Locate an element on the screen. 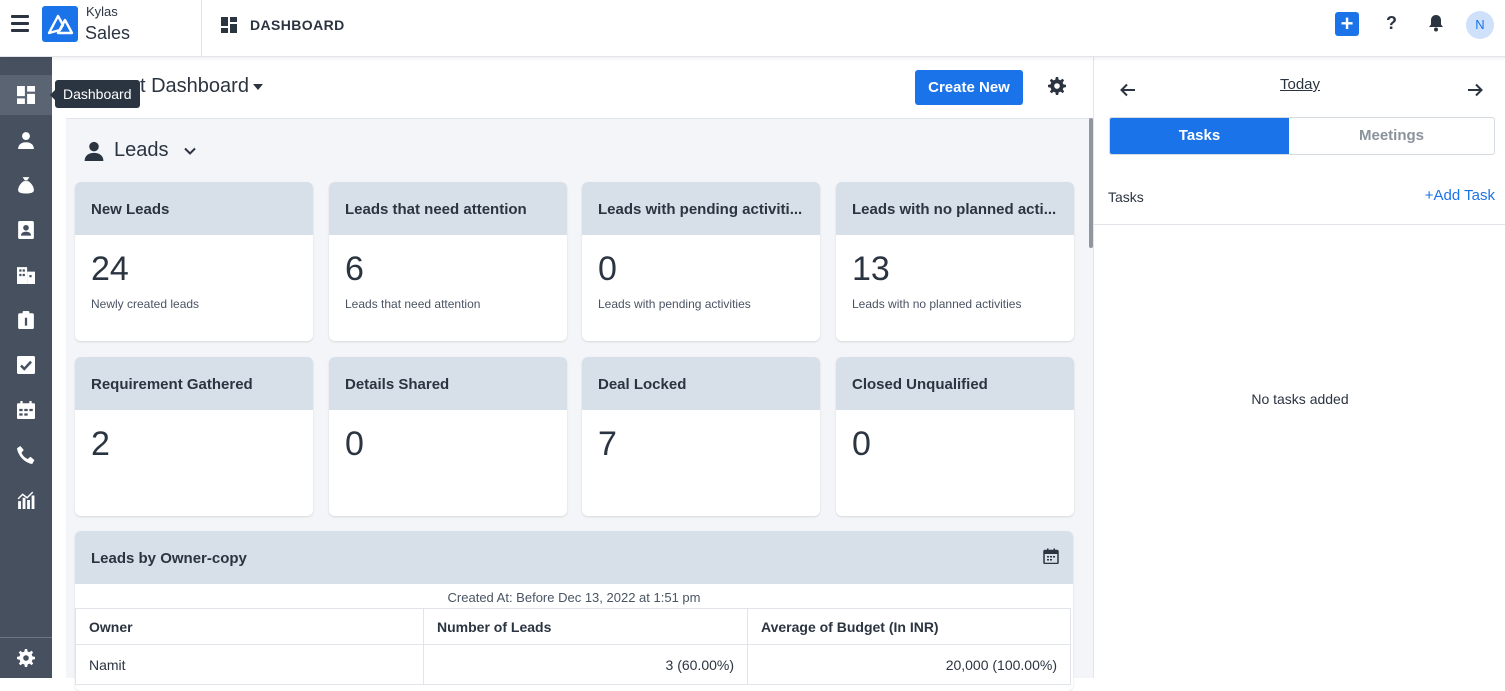 The image size is (1505, 691). create-new-button: Create New is located at coordinates (969, 87).